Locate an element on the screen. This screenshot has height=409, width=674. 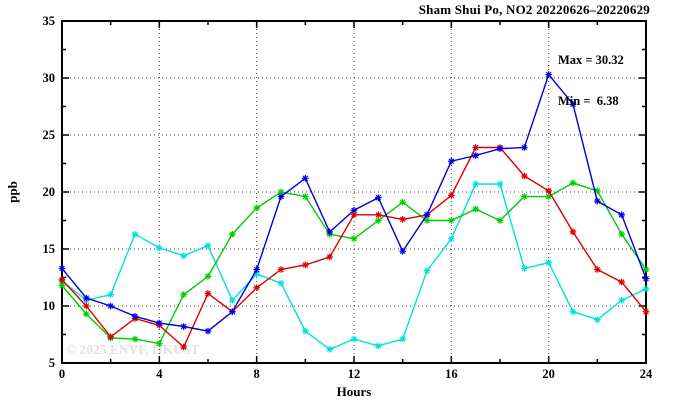
y-tick-label: 10 is located at coordinates (49, 306).